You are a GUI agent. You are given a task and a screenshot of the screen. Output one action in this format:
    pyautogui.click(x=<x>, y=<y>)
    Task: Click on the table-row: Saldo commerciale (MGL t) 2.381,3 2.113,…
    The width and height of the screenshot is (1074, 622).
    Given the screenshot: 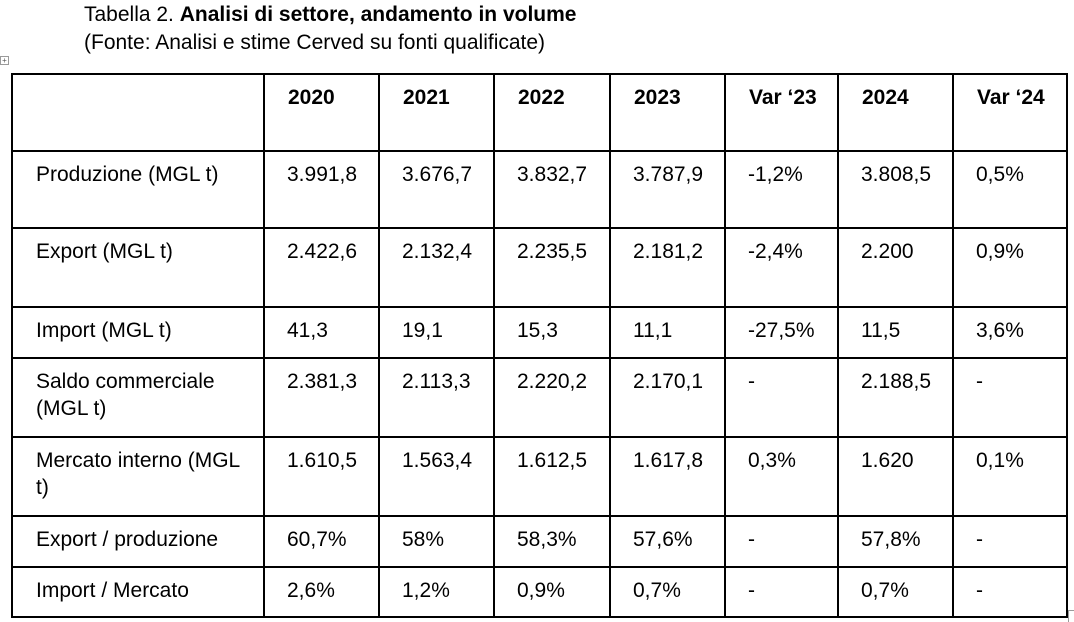 What is the action you would take?
    pyautogui.click(x=539, y=397)
    